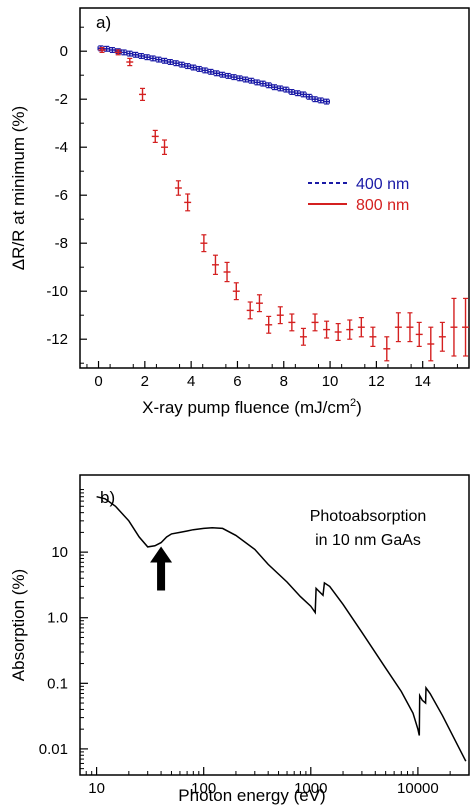 The width and height of the screenshot is (474, 808). What do you see at coordinates (98, 381) in the screenshot?
I see `x-tick-label: 0` at bounding box center [98, 381].